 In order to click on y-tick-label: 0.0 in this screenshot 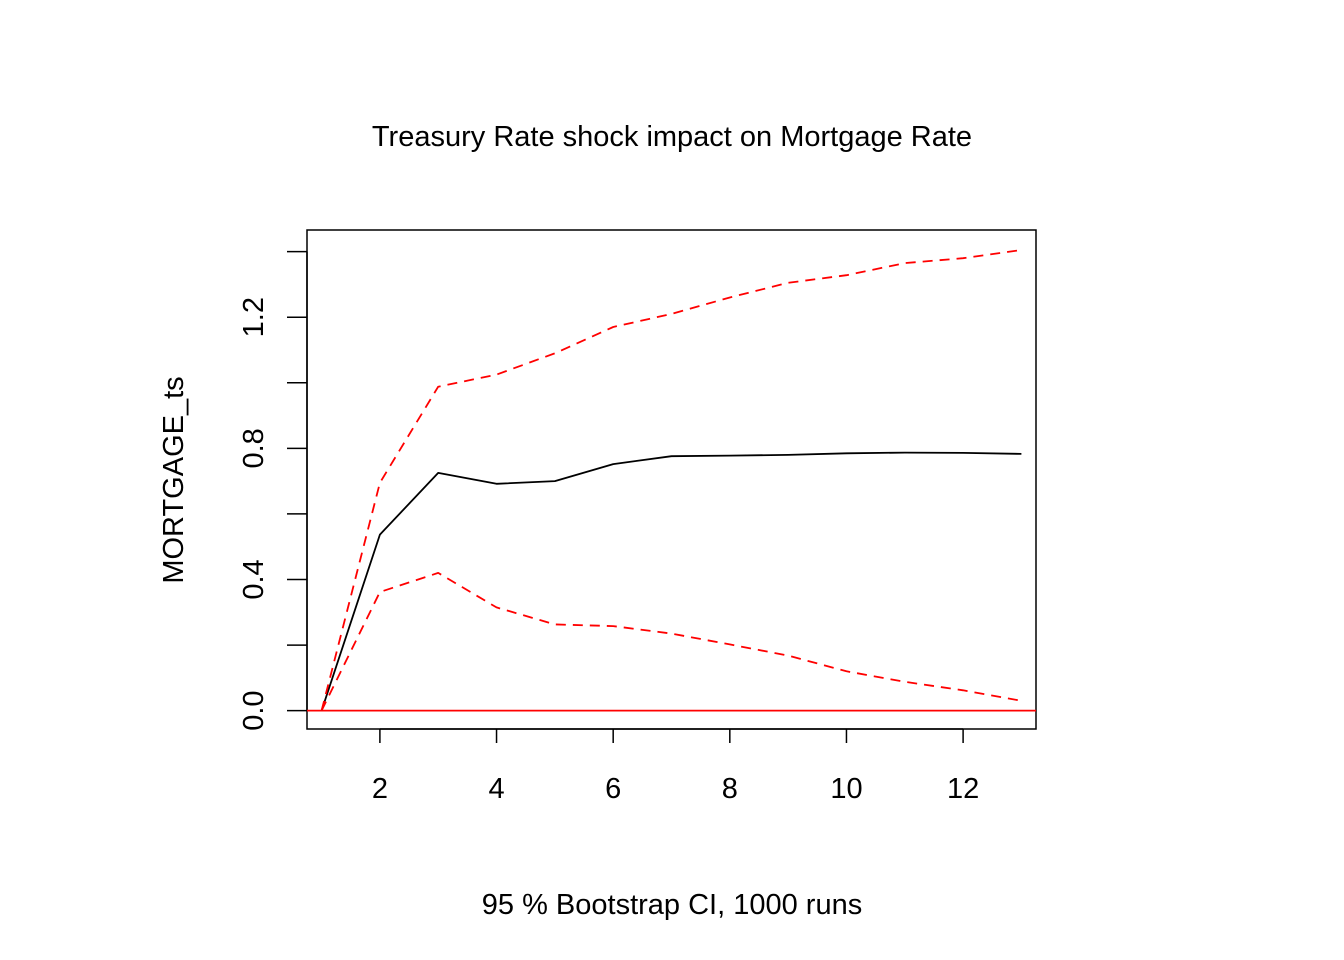, I will do `click(254, 710)`.